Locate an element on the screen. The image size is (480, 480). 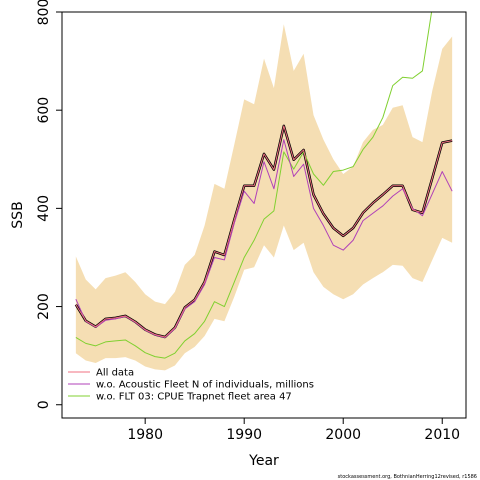
x-axis-title: Year is located at coordinates (263, 461).